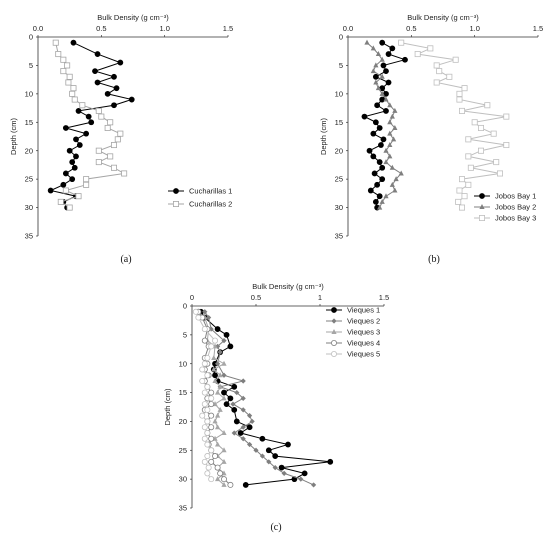 The height and width of the screenshot is (545, 550). What do you see at coordinates (167, 407) in the screenshot?
I see `y-axis-title: Depth (cm)` at bounding box center [167, 407].